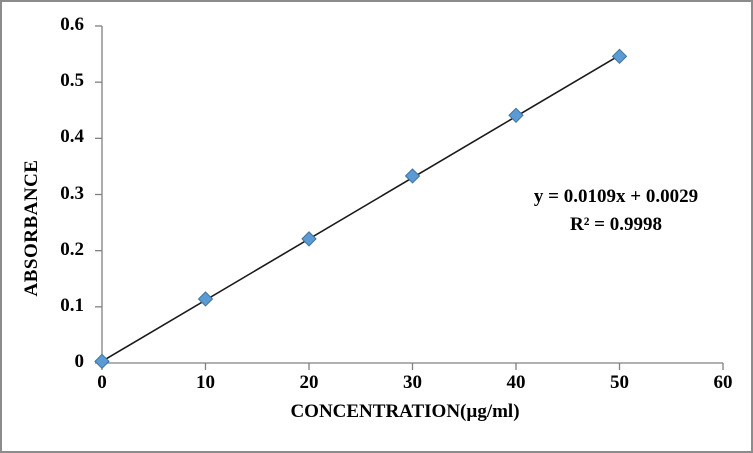 This screenshot has height=453, width=753. I want to click on x-tick-label: 30, so click(412, 382).